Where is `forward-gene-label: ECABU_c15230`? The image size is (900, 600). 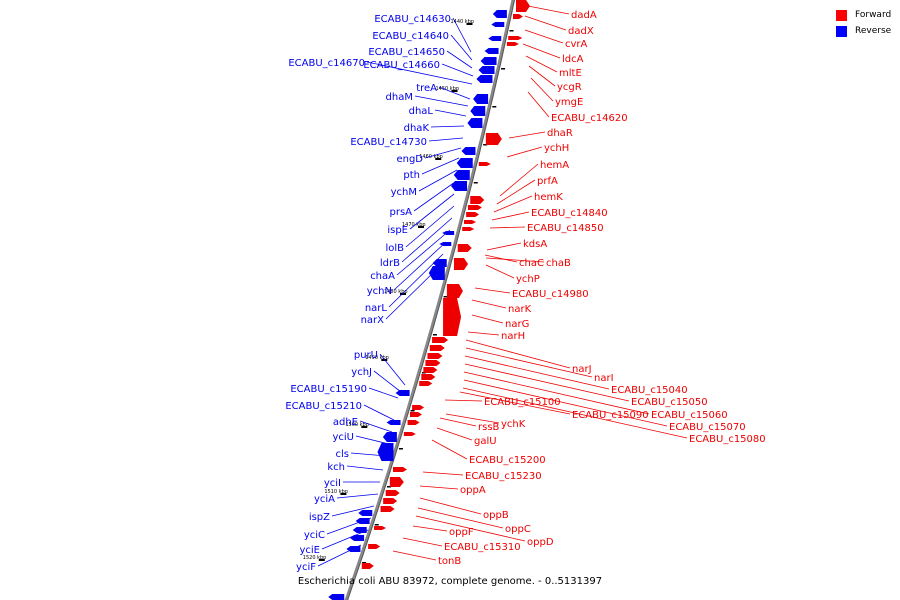
forward-gene-label: ECABU_c15230 is located at coordinates (503, 476).